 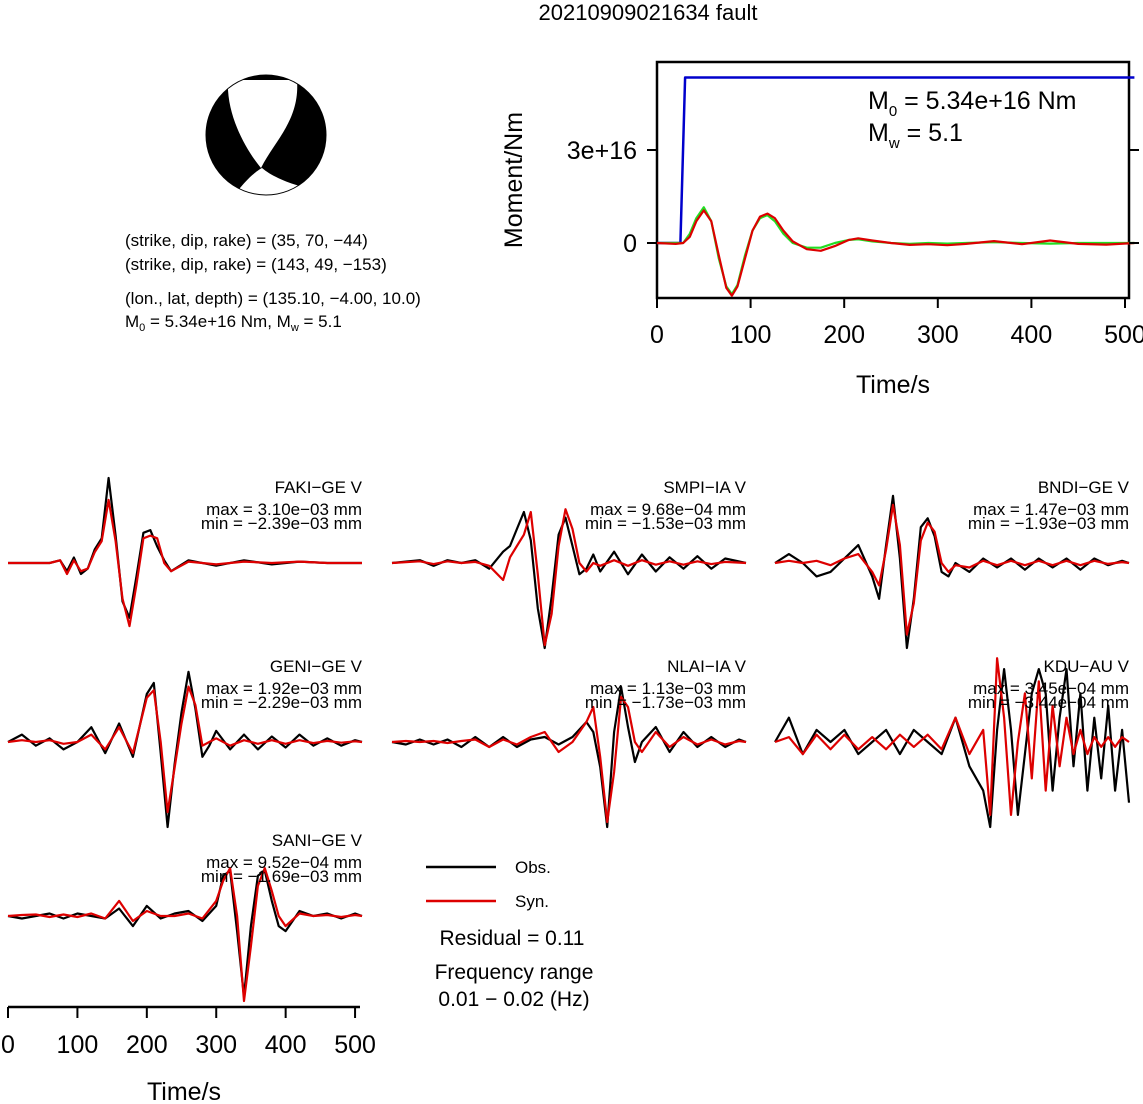 I want to click on moment-m0-annotation: M0 = 5.34e+16 Nm, so click(x=972, y=103).